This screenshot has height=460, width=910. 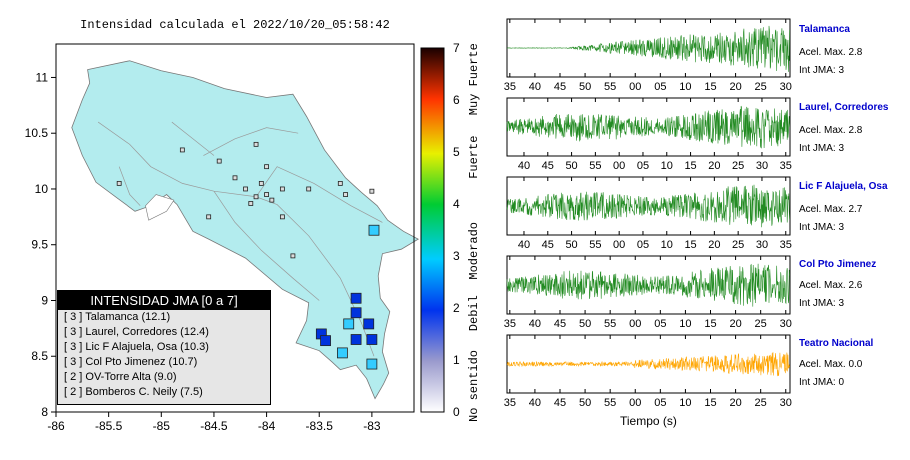 What do you see at coordinates (474, 79) in the screenshot?
I see `colorbar-category-label: Muy Fuerte` at bounding box center [474, 79].